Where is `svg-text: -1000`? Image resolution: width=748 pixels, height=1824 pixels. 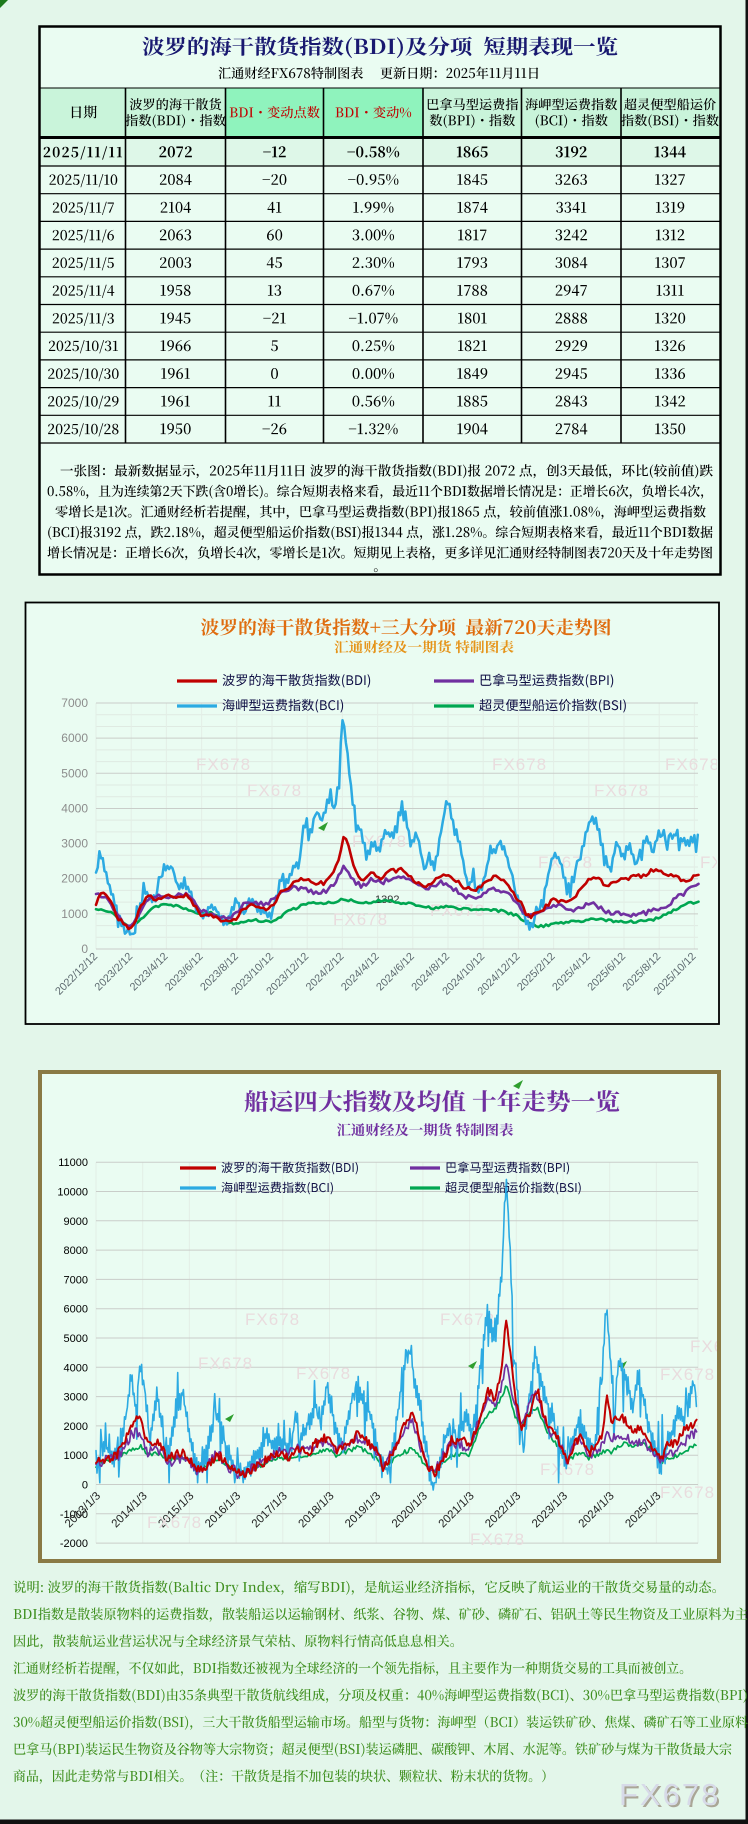
svg-text: -1000 is located at coordinates (74, 1515).